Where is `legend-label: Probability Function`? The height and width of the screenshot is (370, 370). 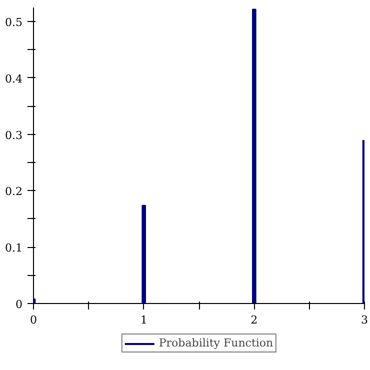
legend-label: Probability Function is located at coordinates (216, 343).